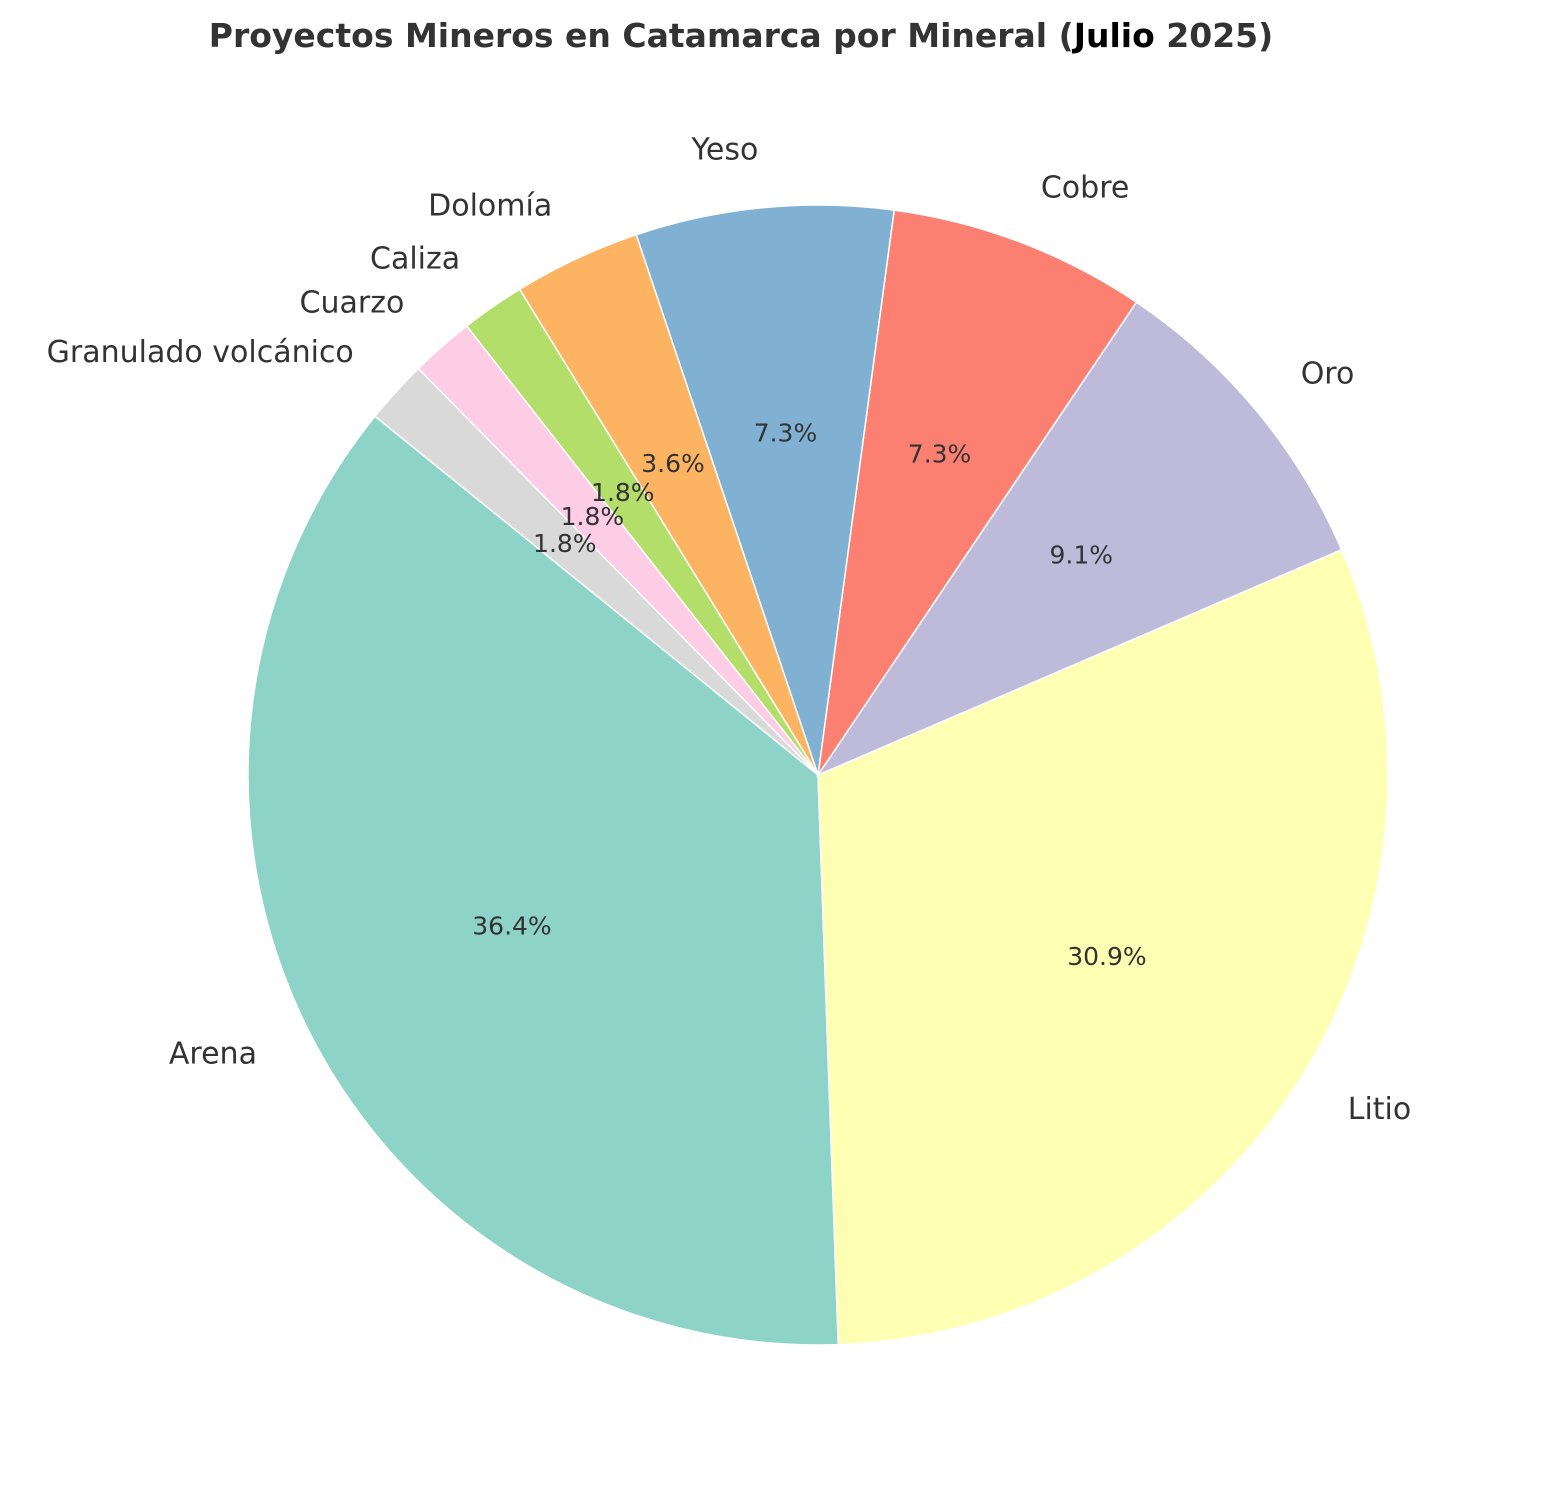 This screenshot has height=1507, width=1549. Describe the element at coordinates (765, 490) in the screenshot. I see `pie-slice-yeso` at that location.